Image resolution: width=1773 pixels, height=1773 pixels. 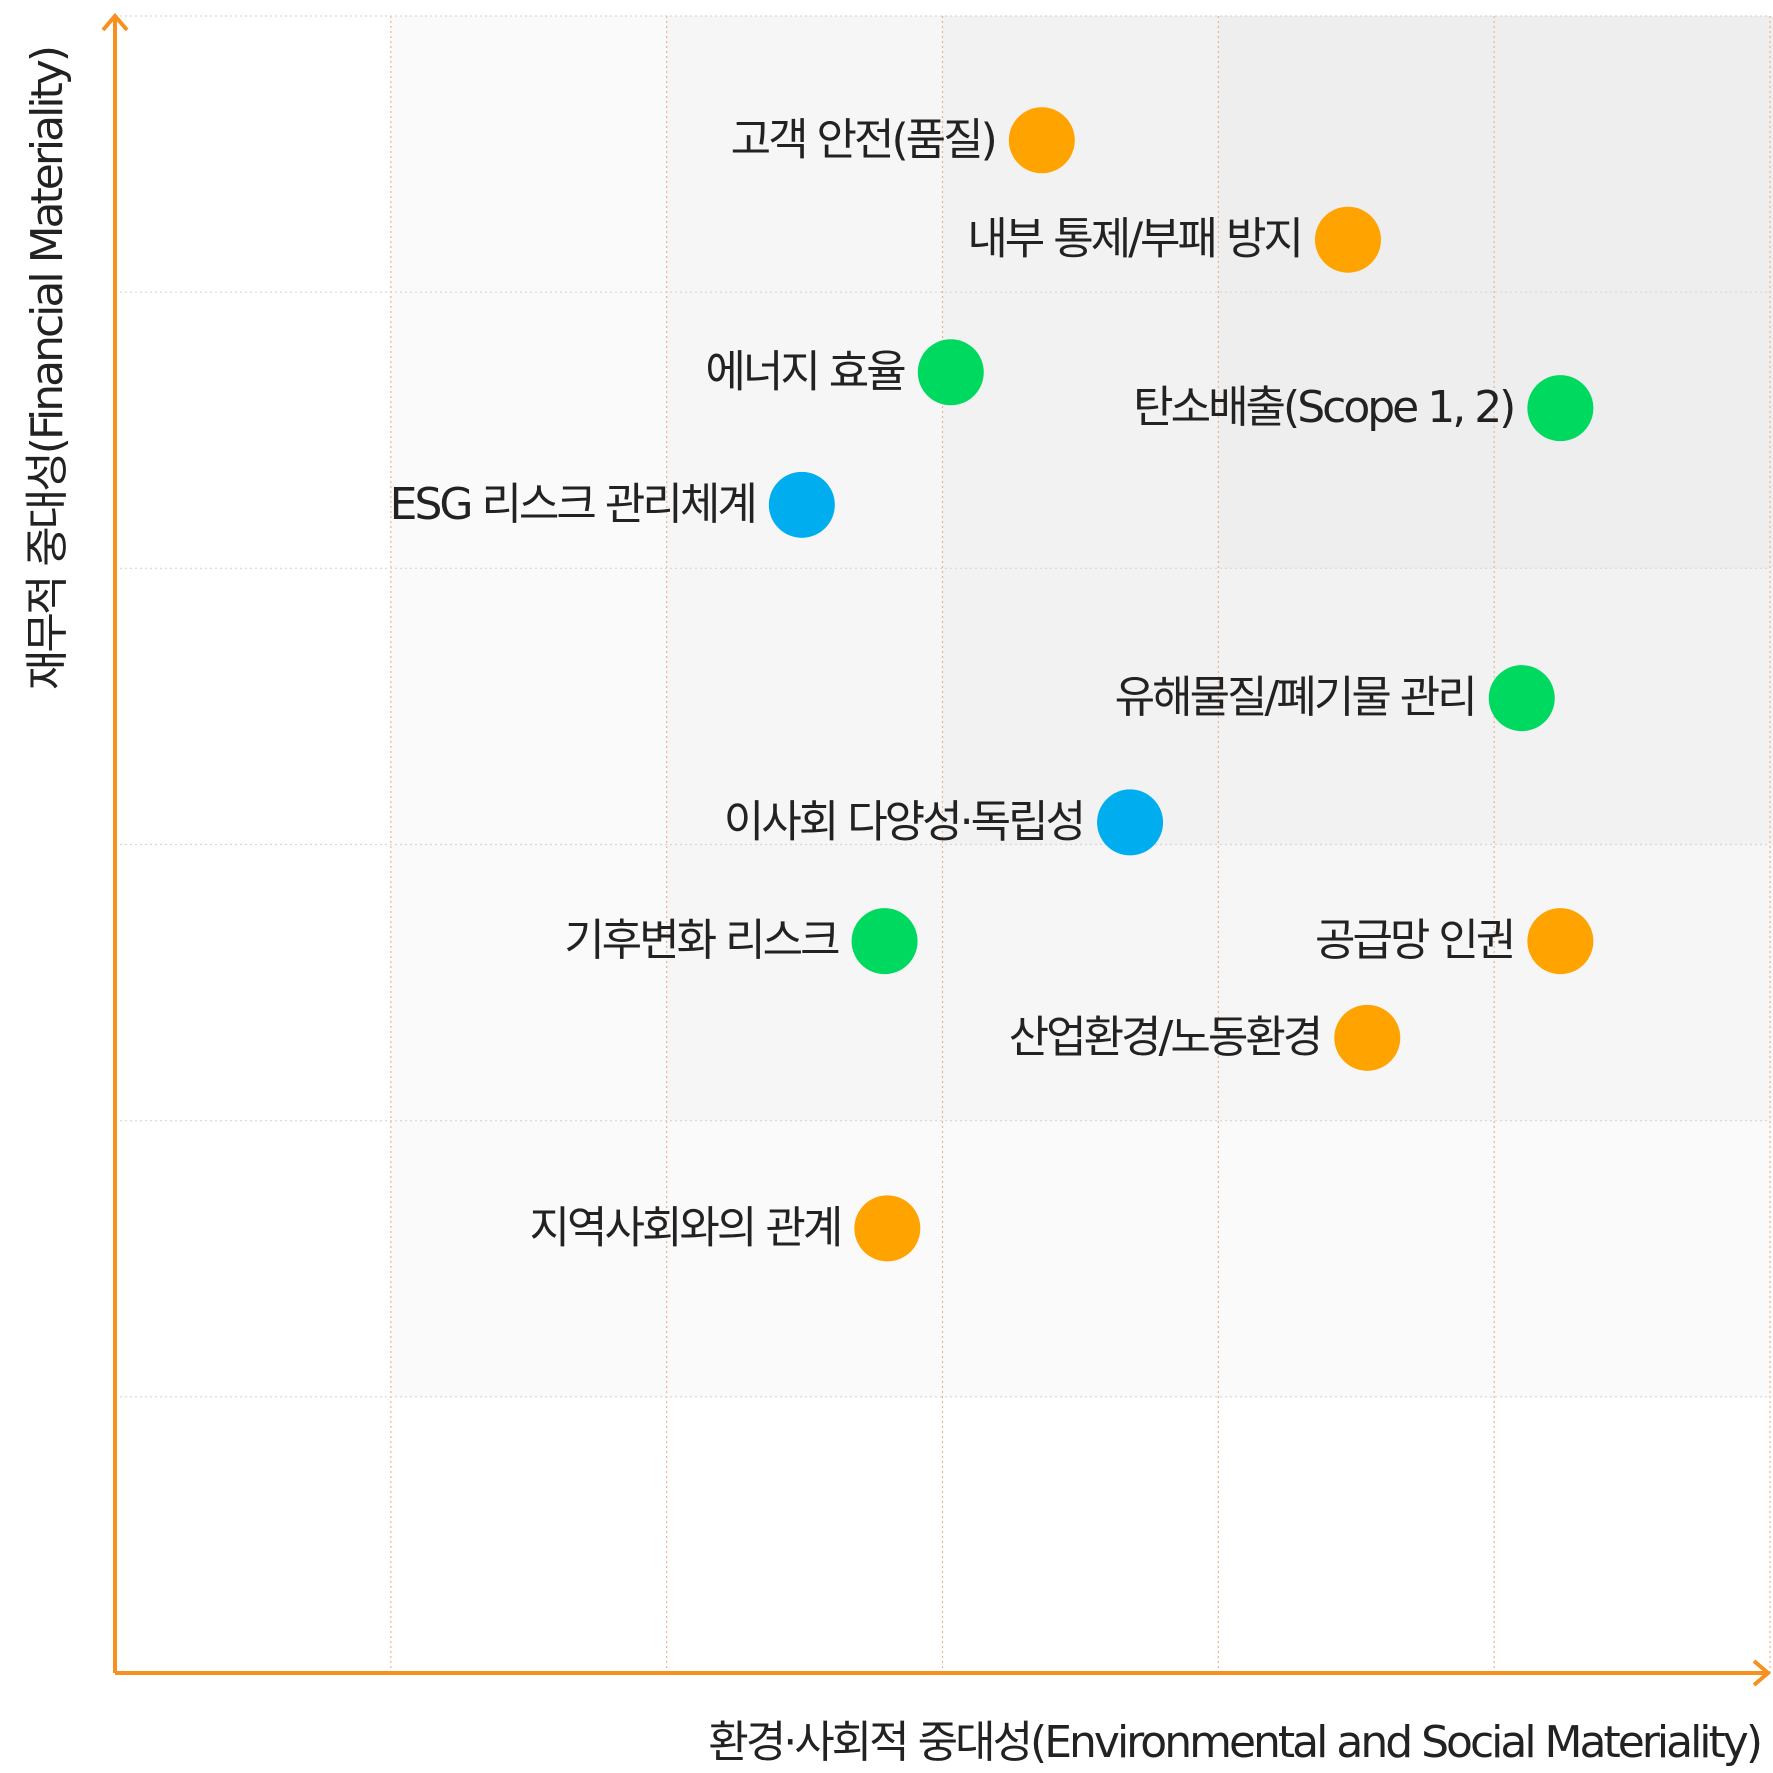 What do you see at coordinates (701, 940) in the screenshot?
I see `point-label: 기후변화 리스크` at bounding box center [701, 940].